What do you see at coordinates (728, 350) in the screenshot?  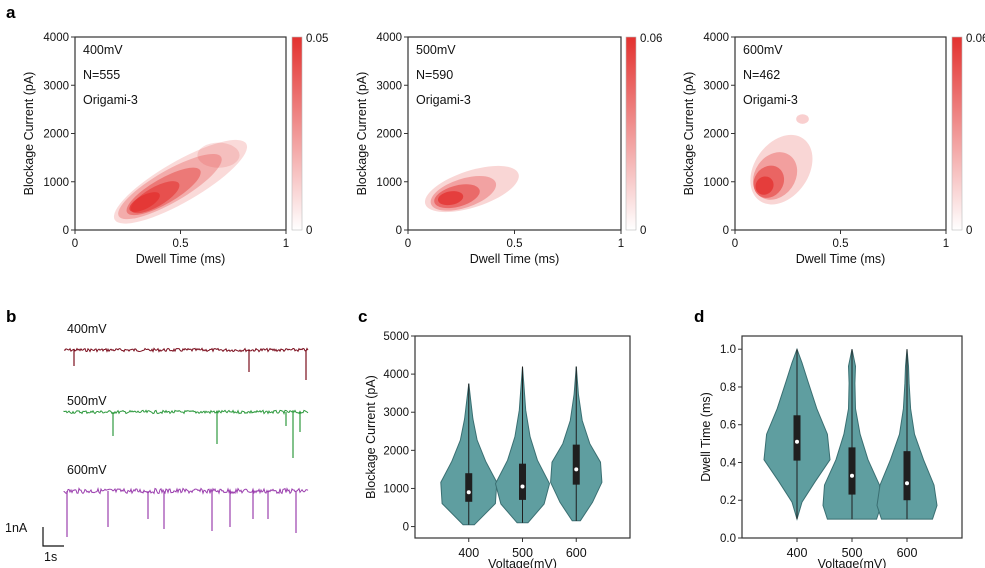 I see `y-tick-label: 1.0` at bounding box center [728, 350].